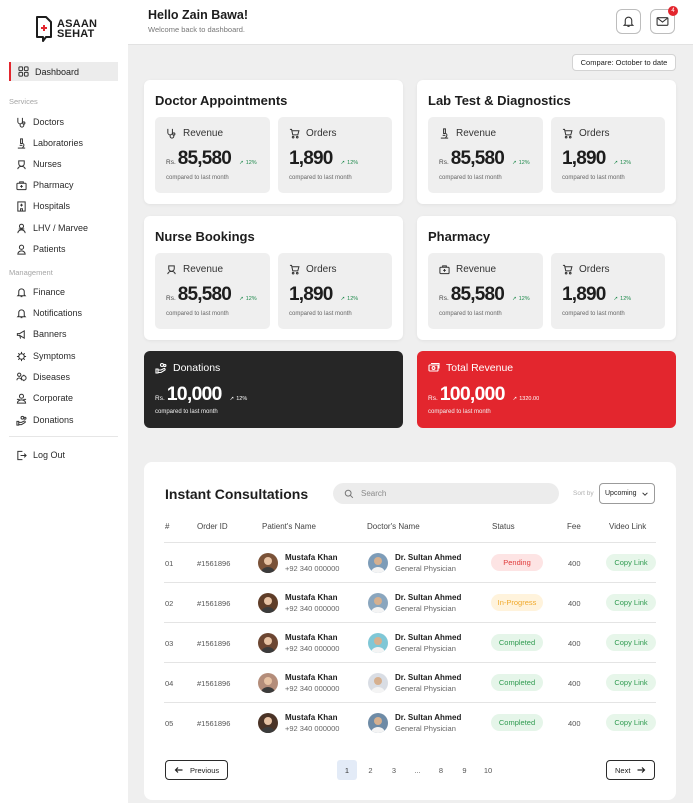 Image resolution: width=693 pixels, height=803 pixels. What do you see at coordinates (464, 770) in the screenshot?
I see `page-9-button: 9` at bounding box center [464, 770].